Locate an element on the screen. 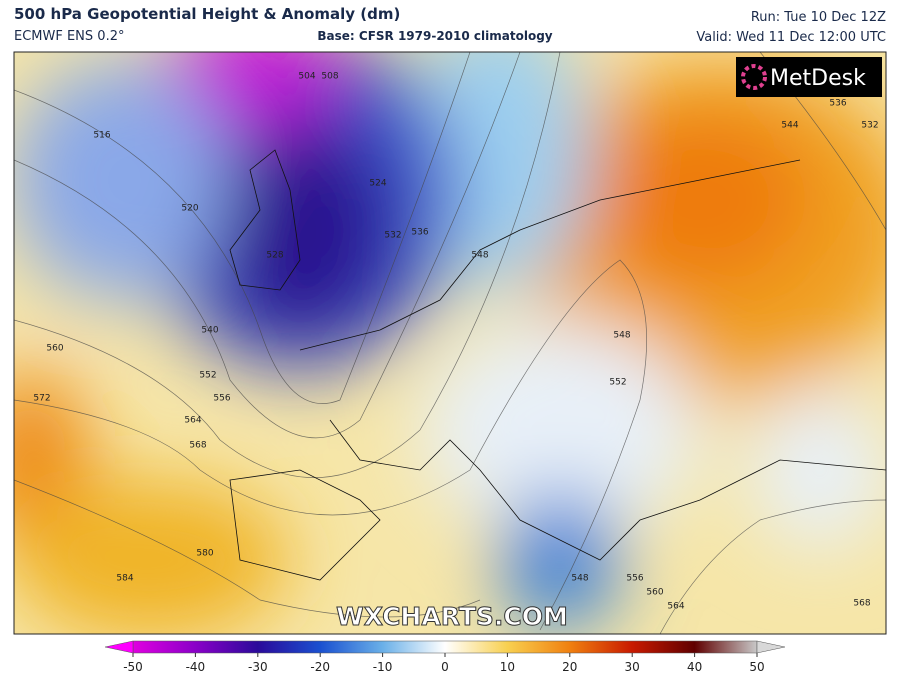 The image size is (900, 693). colorbar-high is located at coordinates (771, 647).